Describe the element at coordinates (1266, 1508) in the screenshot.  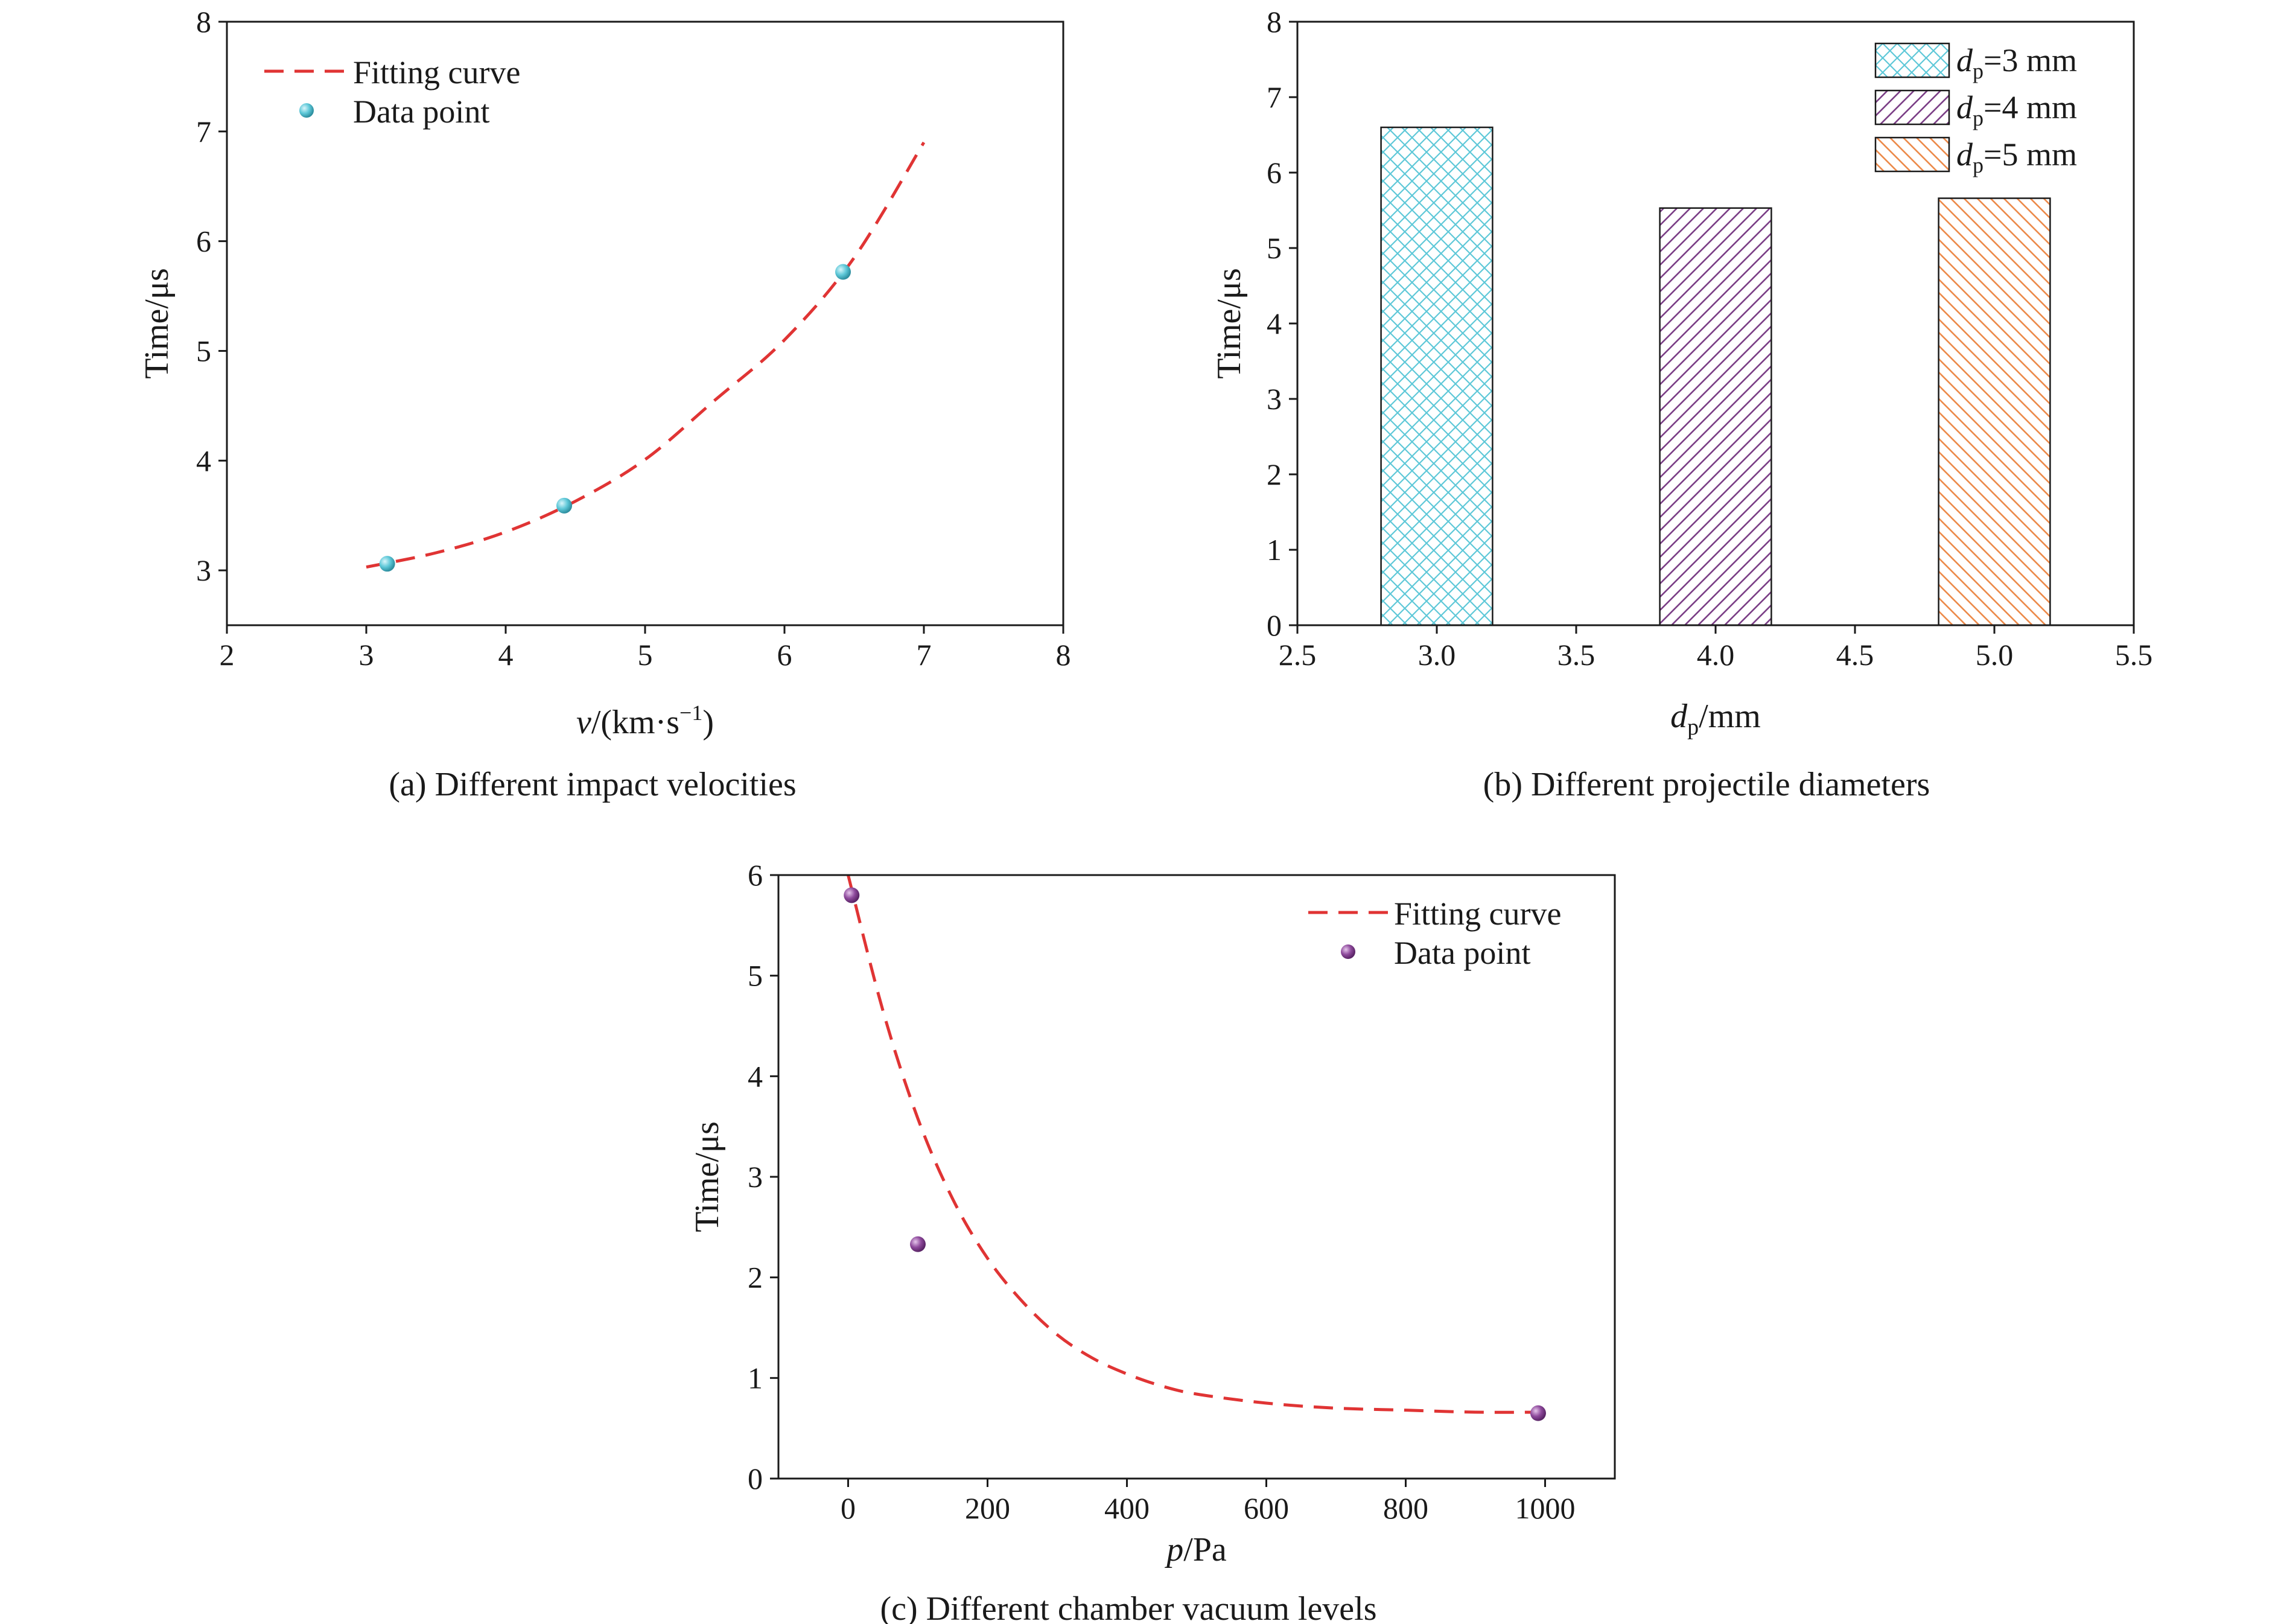
I see `x-tick-label: 600` at that location.